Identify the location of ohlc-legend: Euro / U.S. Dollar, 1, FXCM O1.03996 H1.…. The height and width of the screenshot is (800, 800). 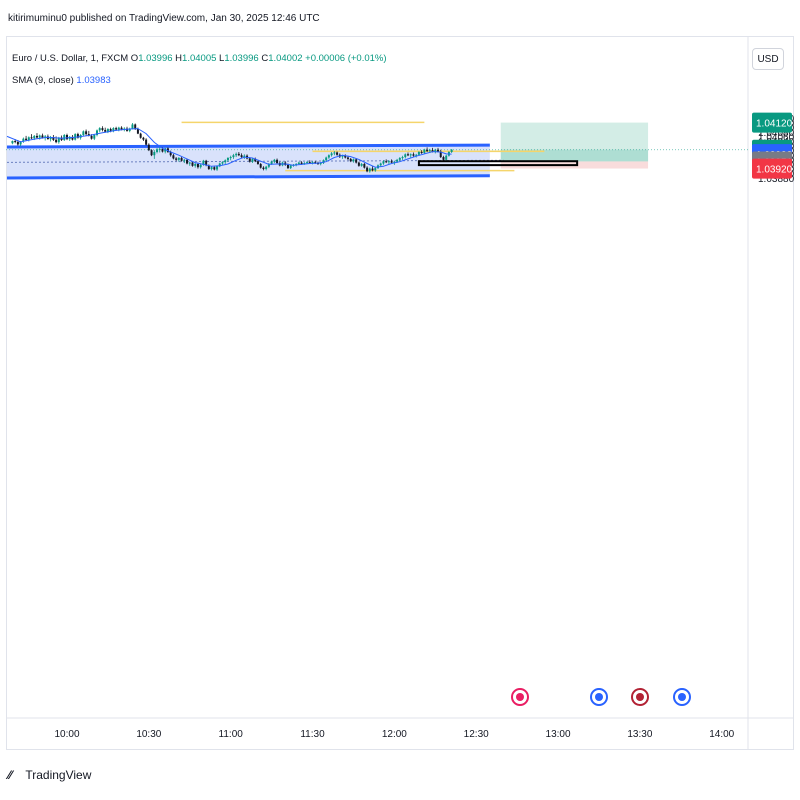
(199, 58).